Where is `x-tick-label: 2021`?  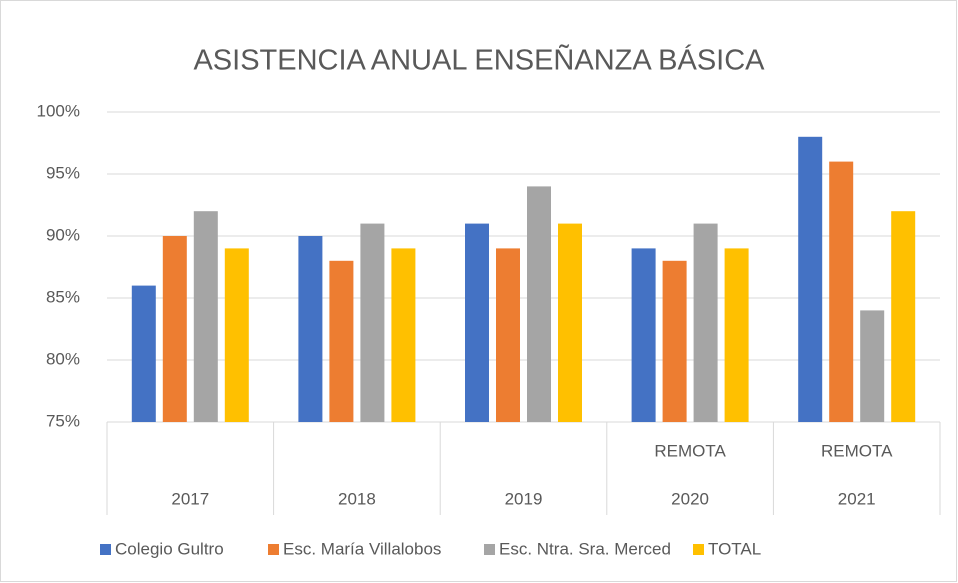
x-tick-label: 2021 is located at coordinates (857, 498).